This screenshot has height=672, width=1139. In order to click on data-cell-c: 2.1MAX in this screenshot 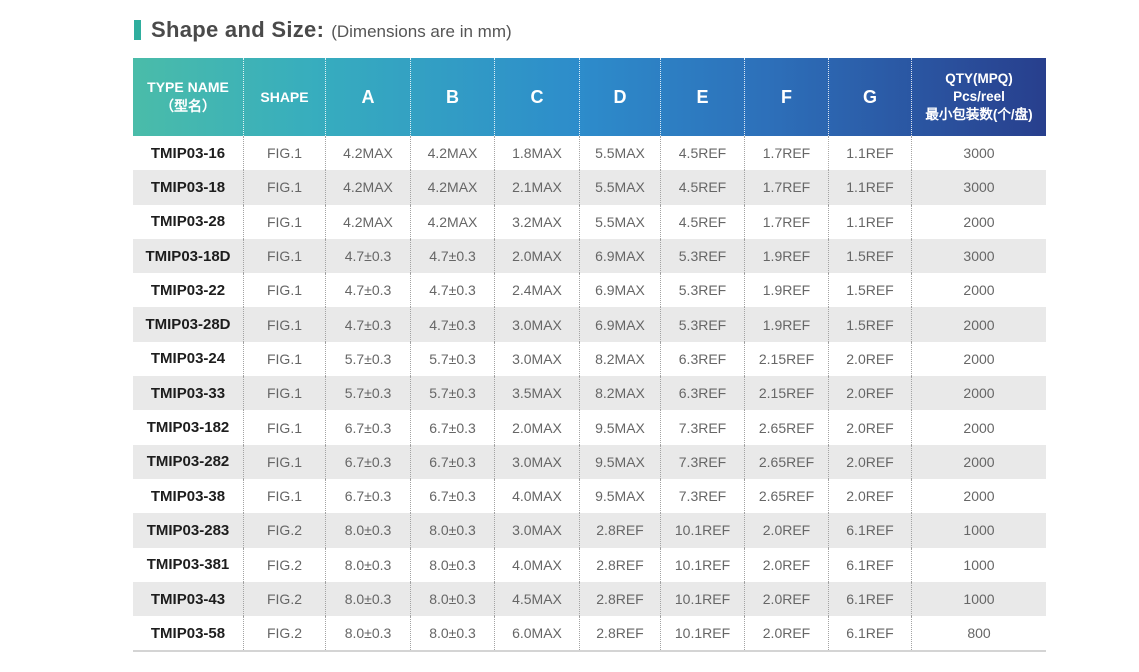, I will do `click(537, 187)`.